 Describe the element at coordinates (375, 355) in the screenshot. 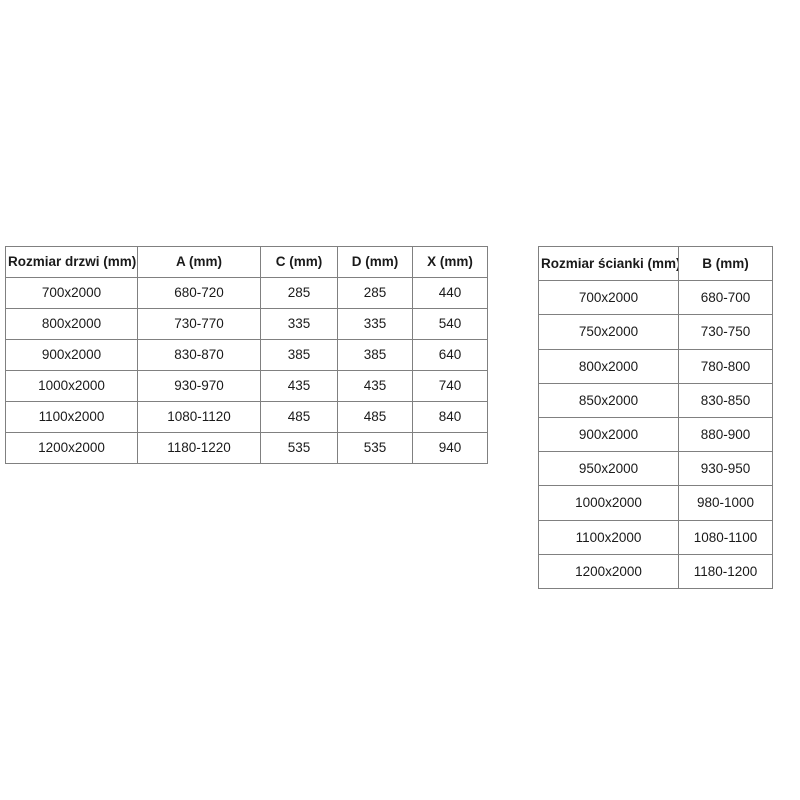

I see `cell-d: 385` at that location.